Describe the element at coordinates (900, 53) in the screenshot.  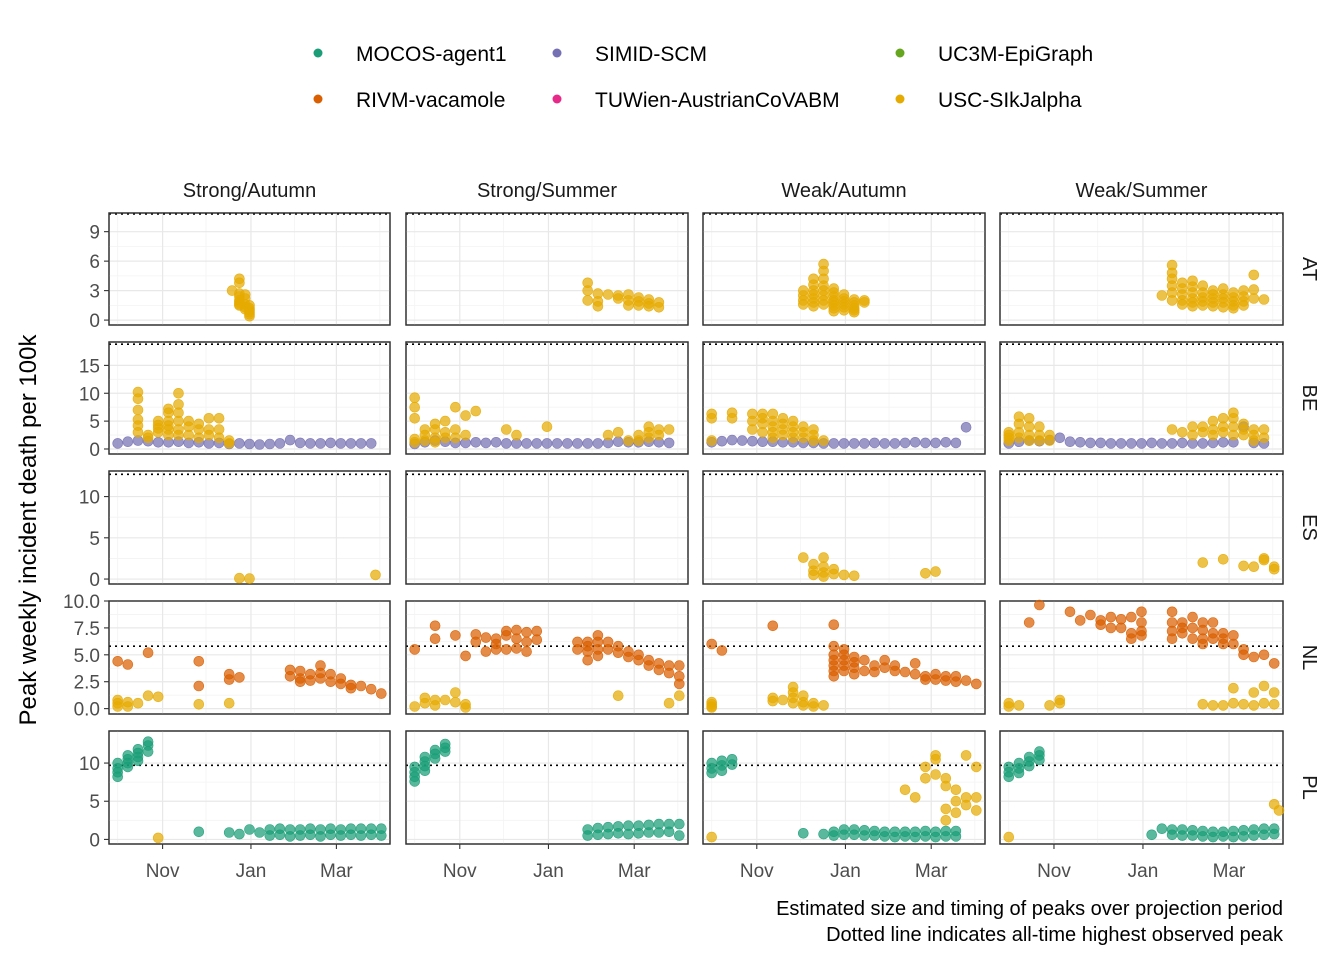
I see `legend-key-uc3m-epigraph` at that location.